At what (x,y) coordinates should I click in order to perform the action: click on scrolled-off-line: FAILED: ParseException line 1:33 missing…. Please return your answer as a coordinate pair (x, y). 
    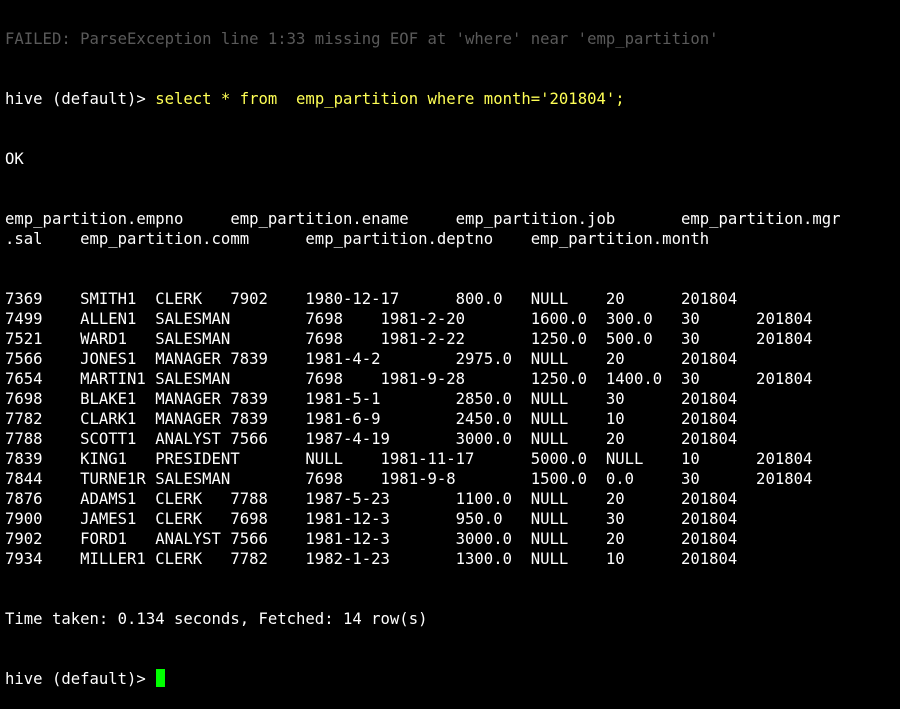
    Looking at the image, I should click on (362, 39).